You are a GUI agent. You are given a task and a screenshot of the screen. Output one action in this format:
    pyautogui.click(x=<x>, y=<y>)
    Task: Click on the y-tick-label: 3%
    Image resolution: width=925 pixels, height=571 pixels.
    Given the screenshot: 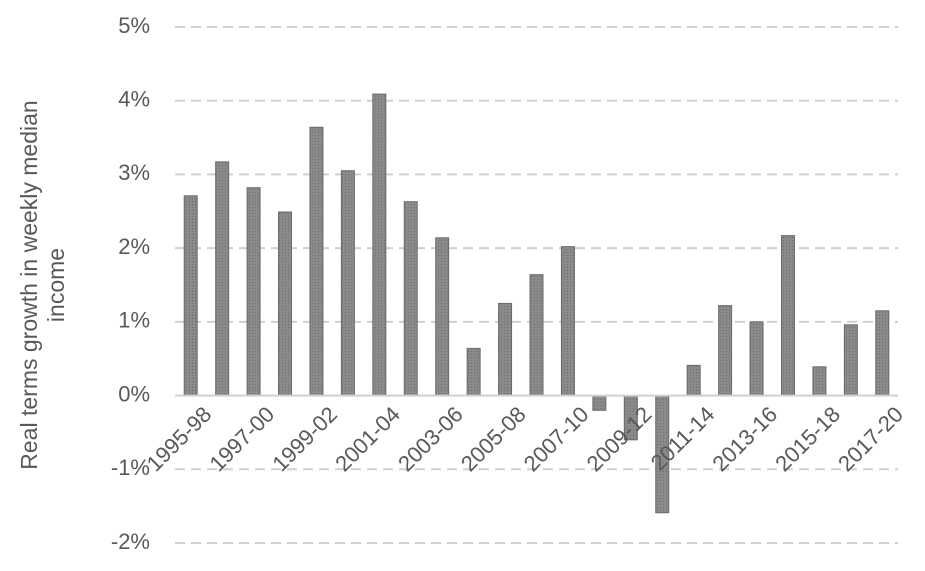 What is the action you would take?
    pyautogui.click(x=134, y=172)
    